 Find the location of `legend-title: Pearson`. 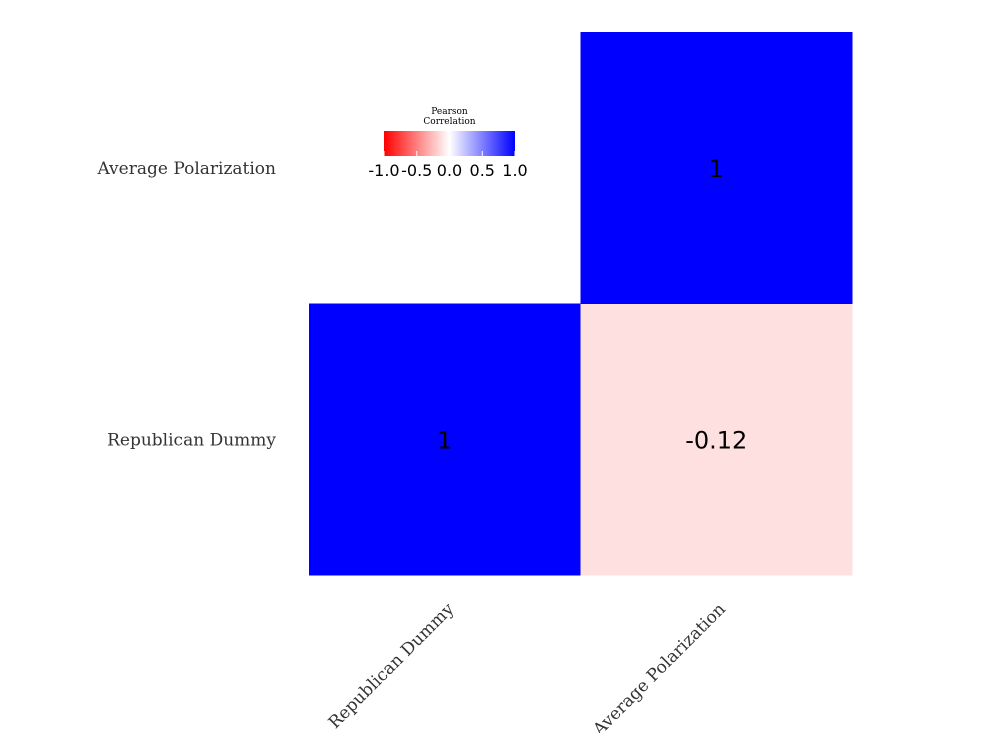

legend-title: Pearson is located at coordinates (449, 112).